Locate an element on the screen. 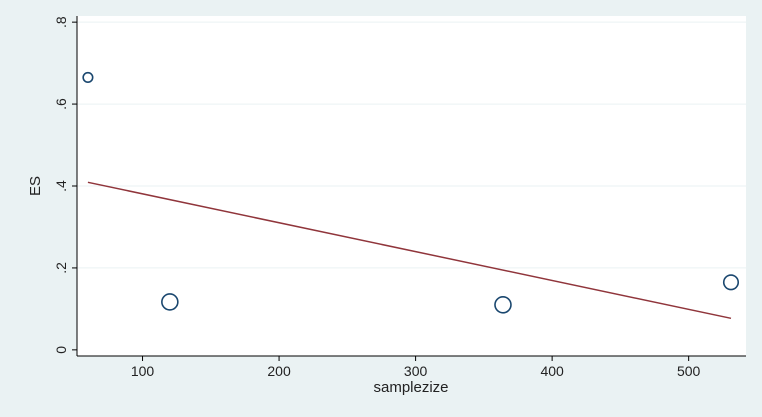 This screenshot has width=762, height=417. y-tick-label: .2 is located at coordinates (61, 268).